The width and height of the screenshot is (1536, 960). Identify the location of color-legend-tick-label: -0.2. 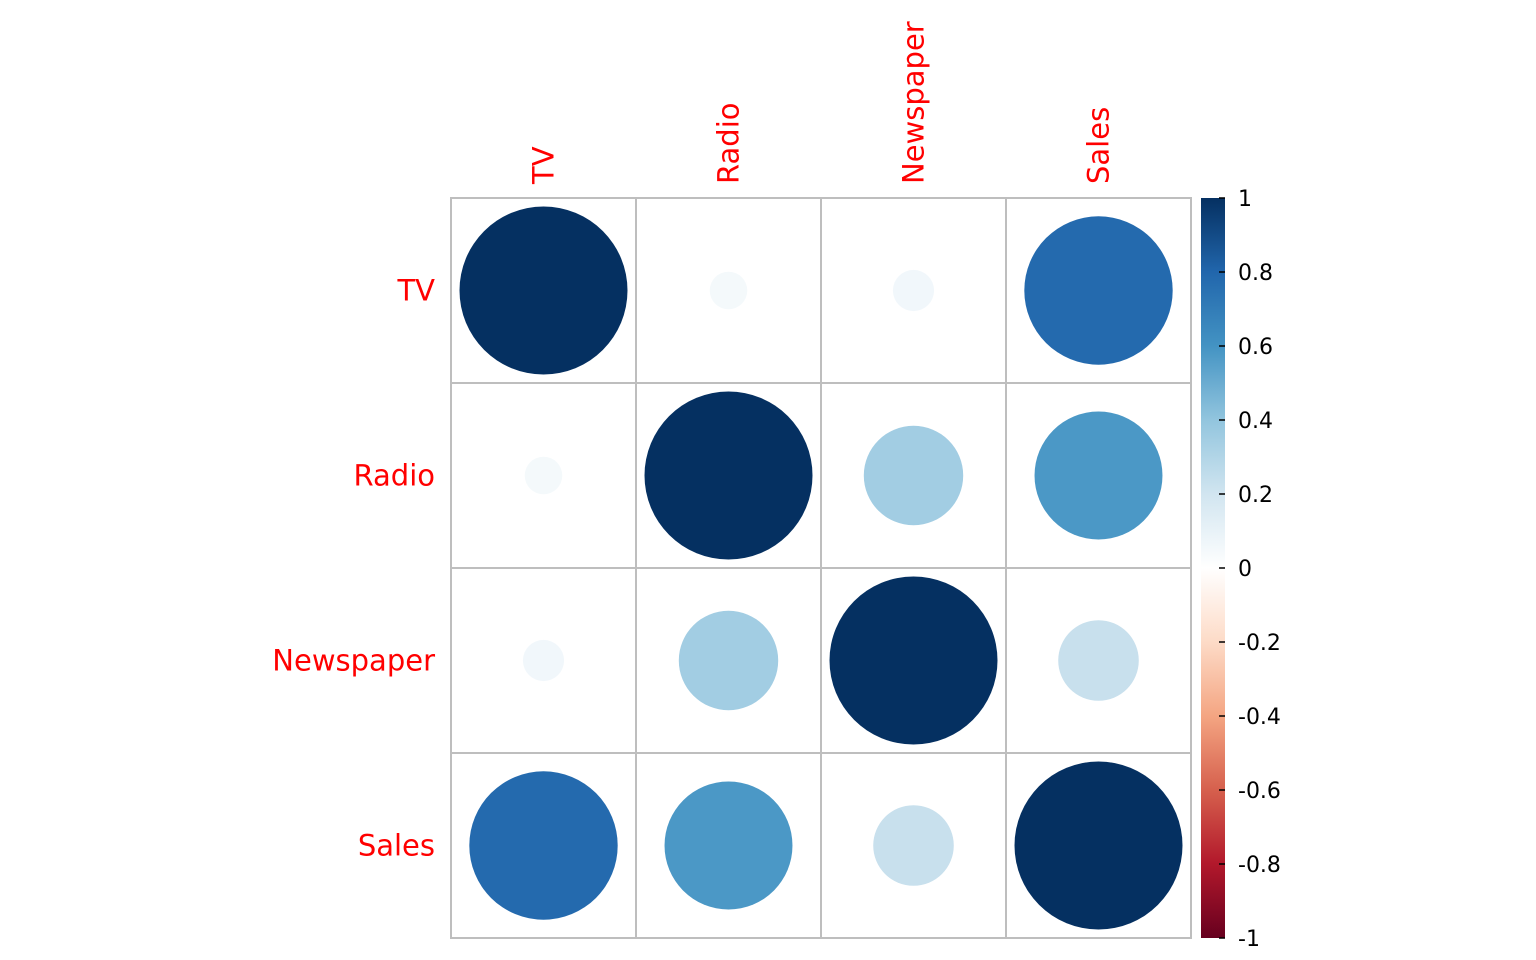
(1259, 643).